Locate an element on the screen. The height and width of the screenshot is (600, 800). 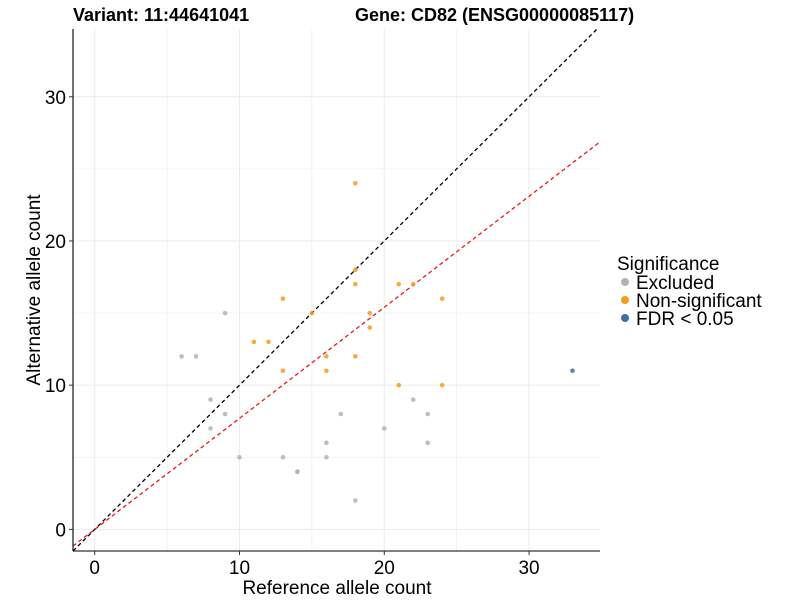
x-tick-label: 20 is located at coordinates (384, 568).